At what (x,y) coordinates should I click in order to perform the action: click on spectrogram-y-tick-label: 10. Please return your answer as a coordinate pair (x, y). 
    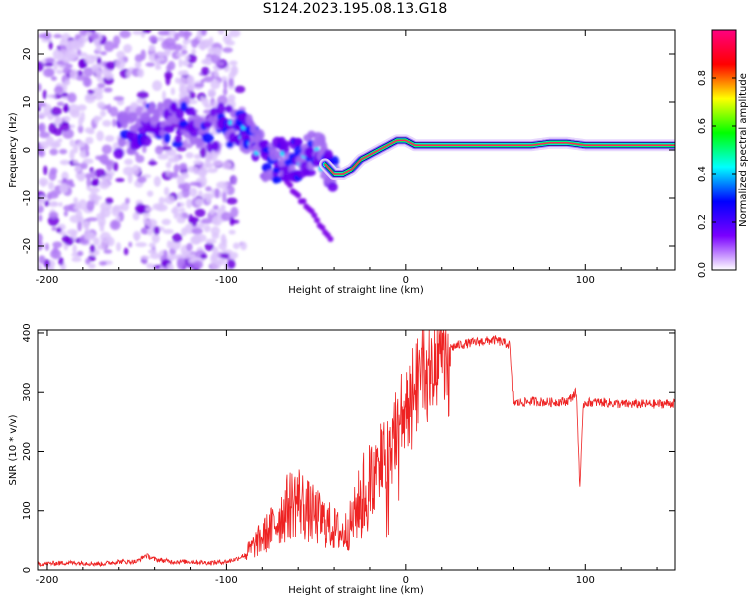
    Looking at the image, I should click on (27, 102).